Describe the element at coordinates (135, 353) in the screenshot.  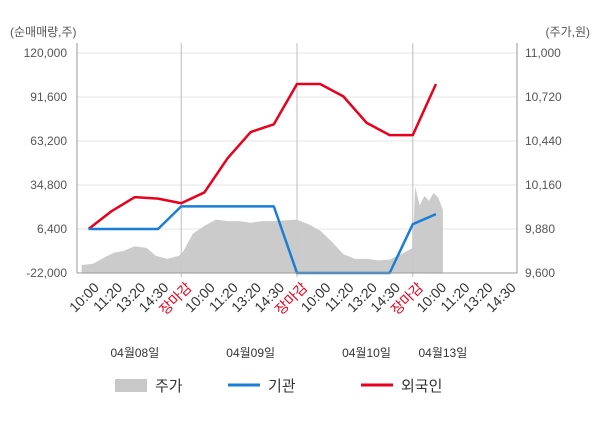
I see `date-label: 04월08일` at that location.